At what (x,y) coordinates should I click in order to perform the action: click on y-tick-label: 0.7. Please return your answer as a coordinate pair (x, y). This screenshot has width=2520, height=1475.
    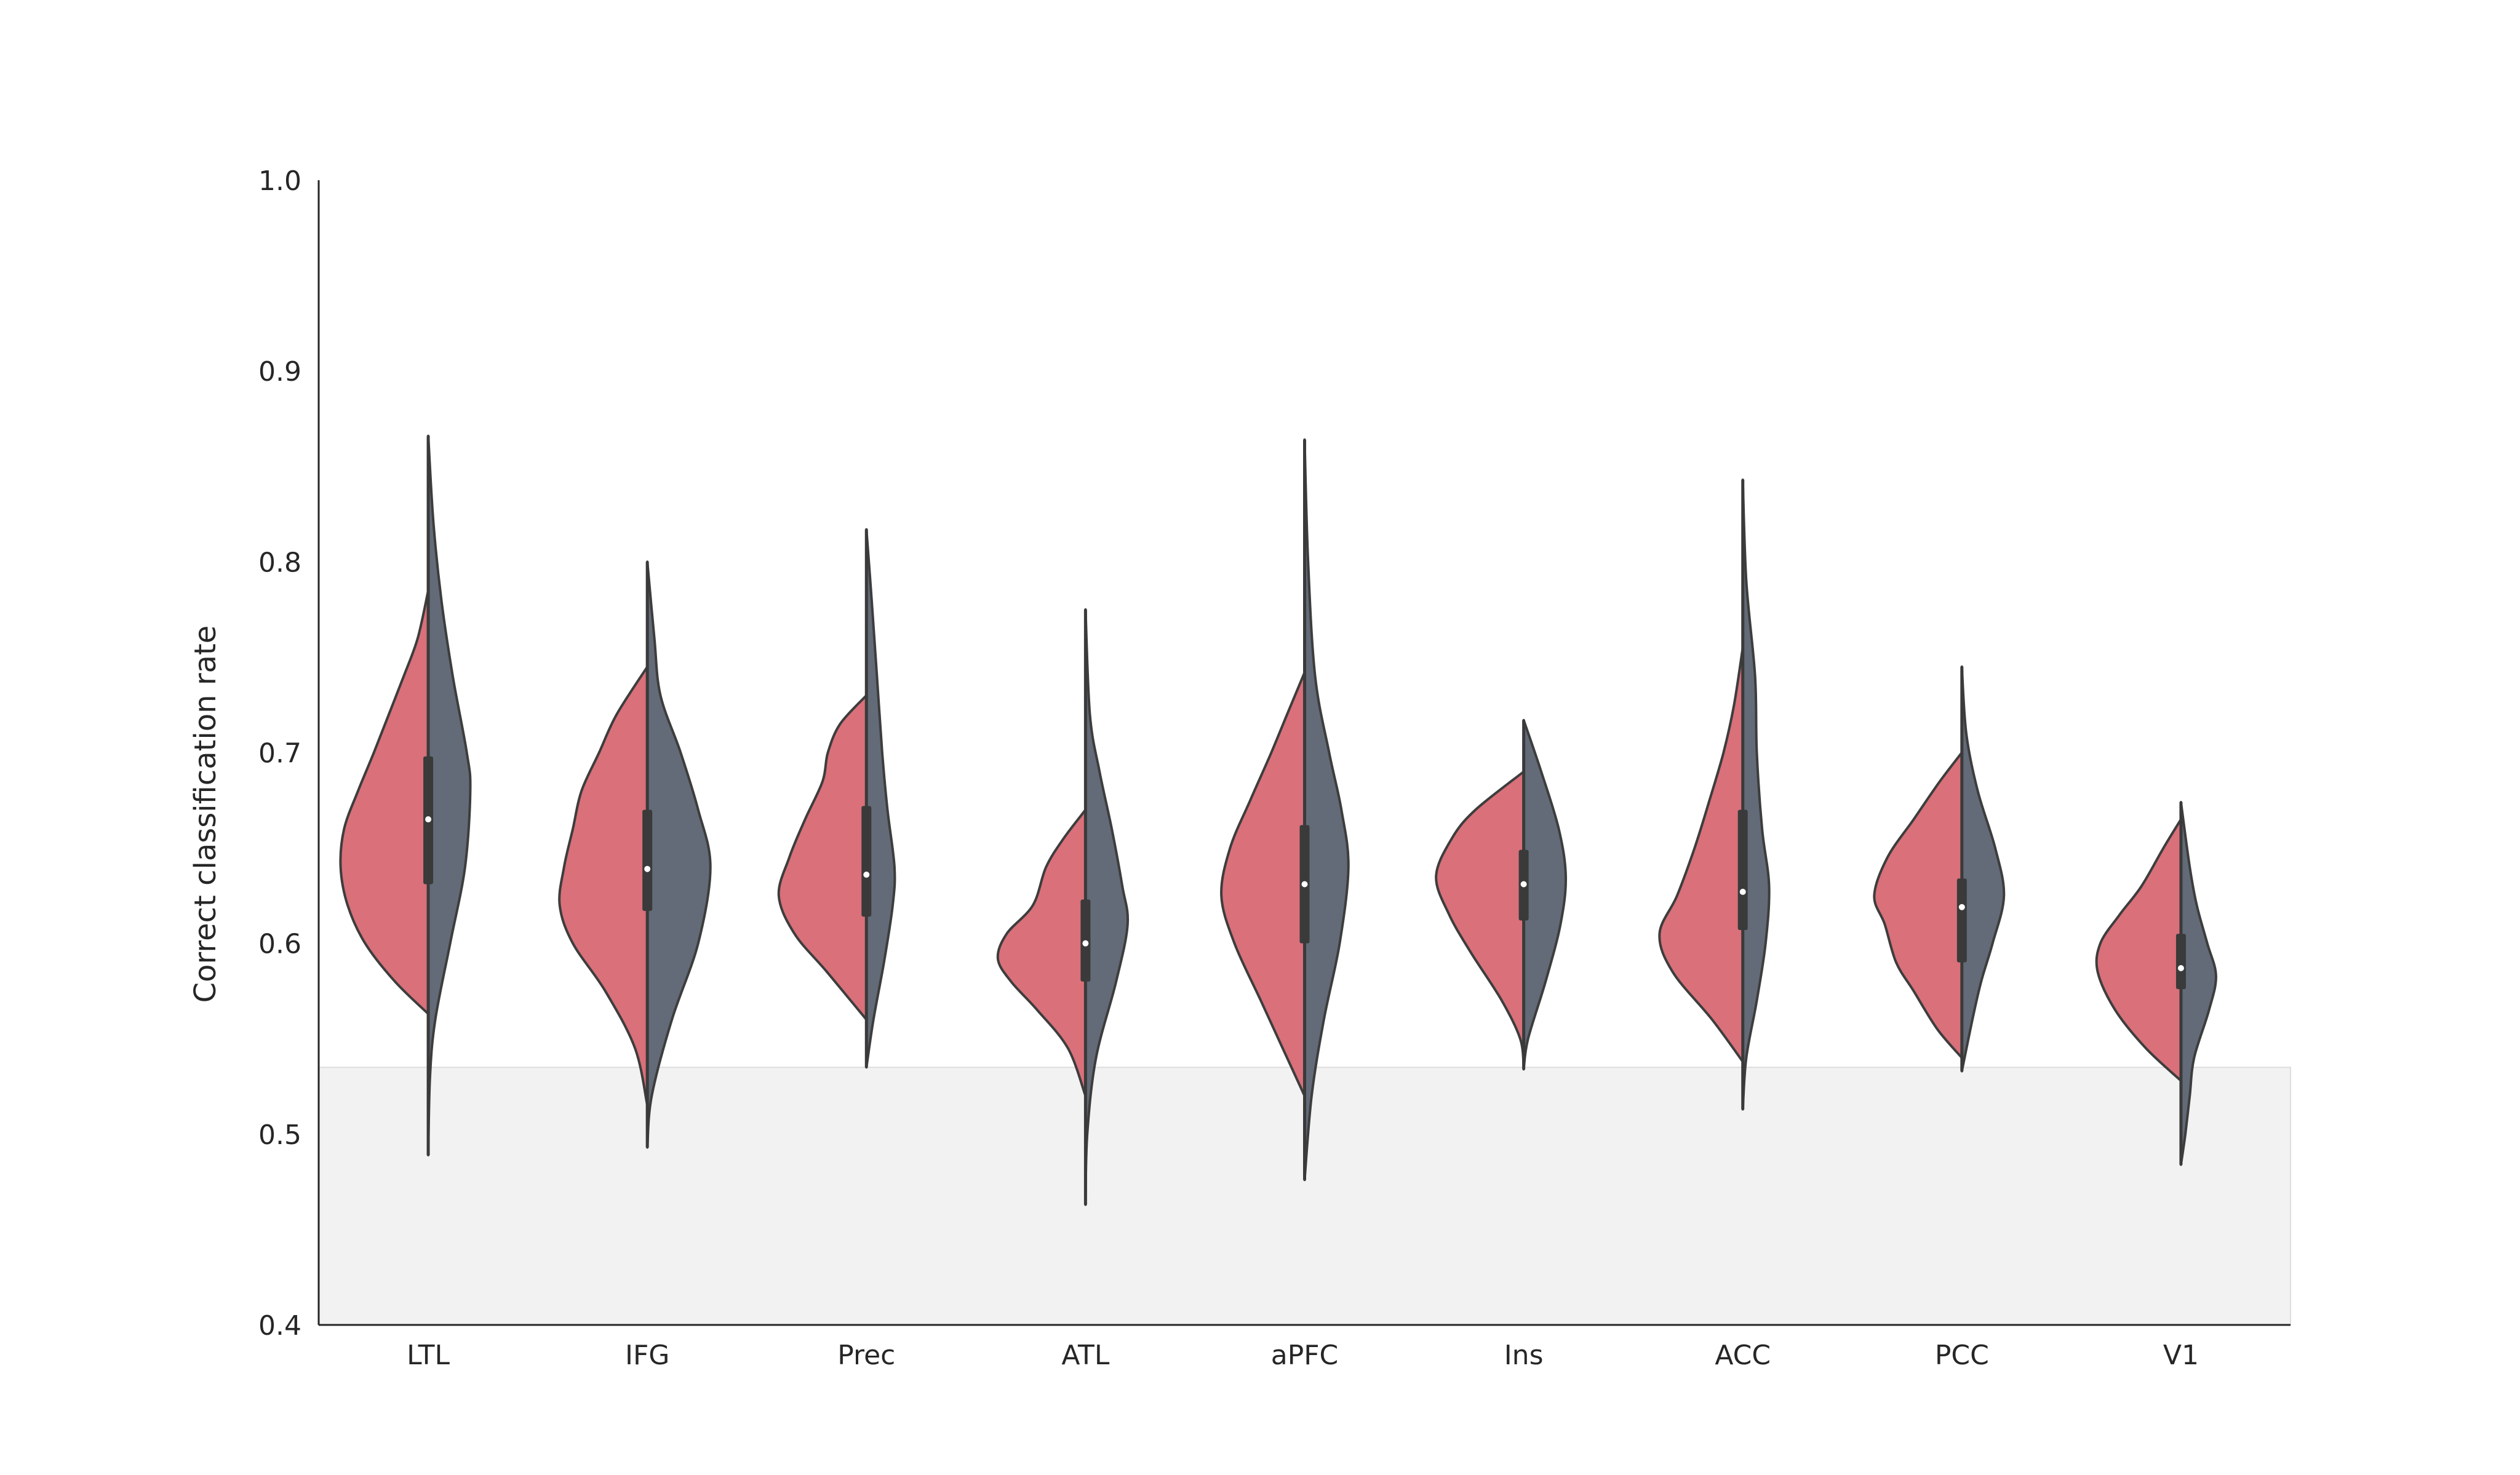
    Looking at the image, I should click on (279, 753).